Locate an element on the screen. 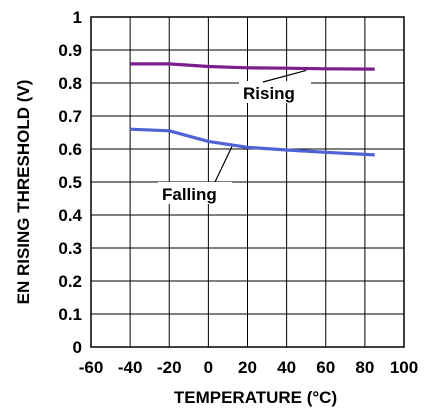 The width and height of the screenshot is (441, 408). x-tick-labels: -60 -40 -20 0 20 40 60 80 100 is located at coordinates (248, 367).